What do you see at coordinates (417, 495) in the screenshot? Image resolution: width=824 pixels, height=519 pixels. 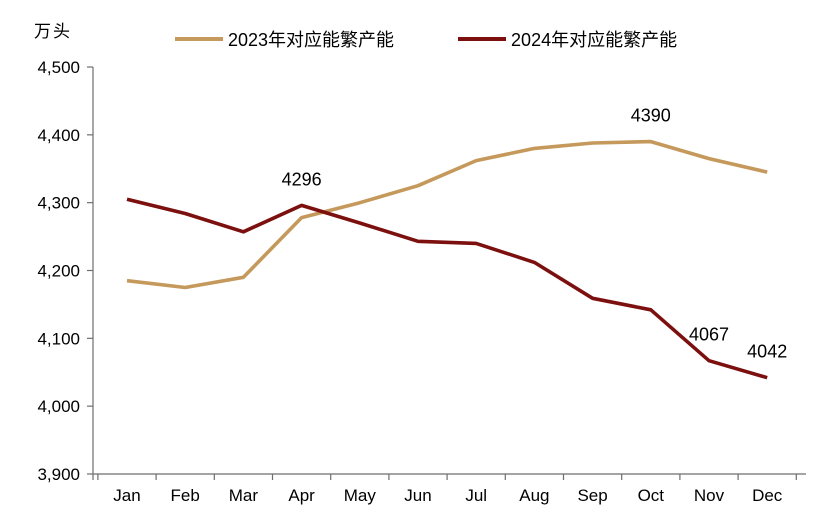 I see `x-tick-label: Jun` at bounding box center [417, 495].